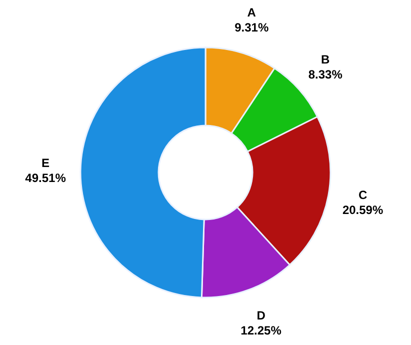 The height and width of the screenshot is (345, 411). Describe the element at coordinates (45, 178) in the screenshot. I see `data-label: 49.51%` at that location.